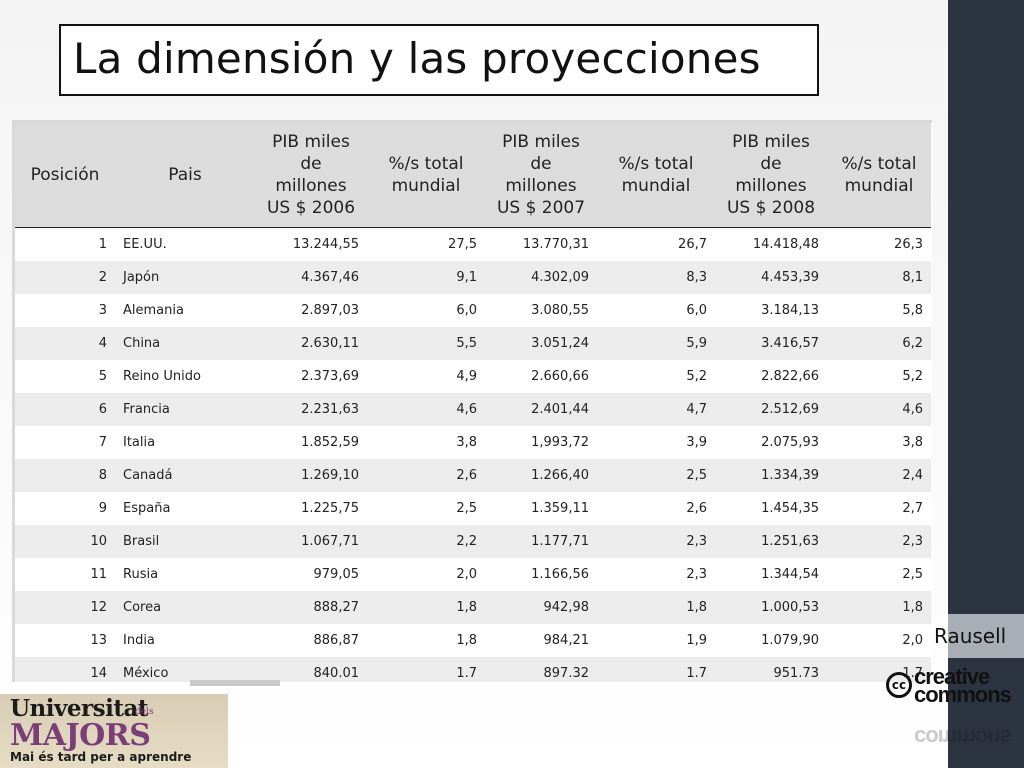 The height and width of the screenshot is (768, 1024). I want to click on cell-pib-2007: 942,98, so click(541, 607).